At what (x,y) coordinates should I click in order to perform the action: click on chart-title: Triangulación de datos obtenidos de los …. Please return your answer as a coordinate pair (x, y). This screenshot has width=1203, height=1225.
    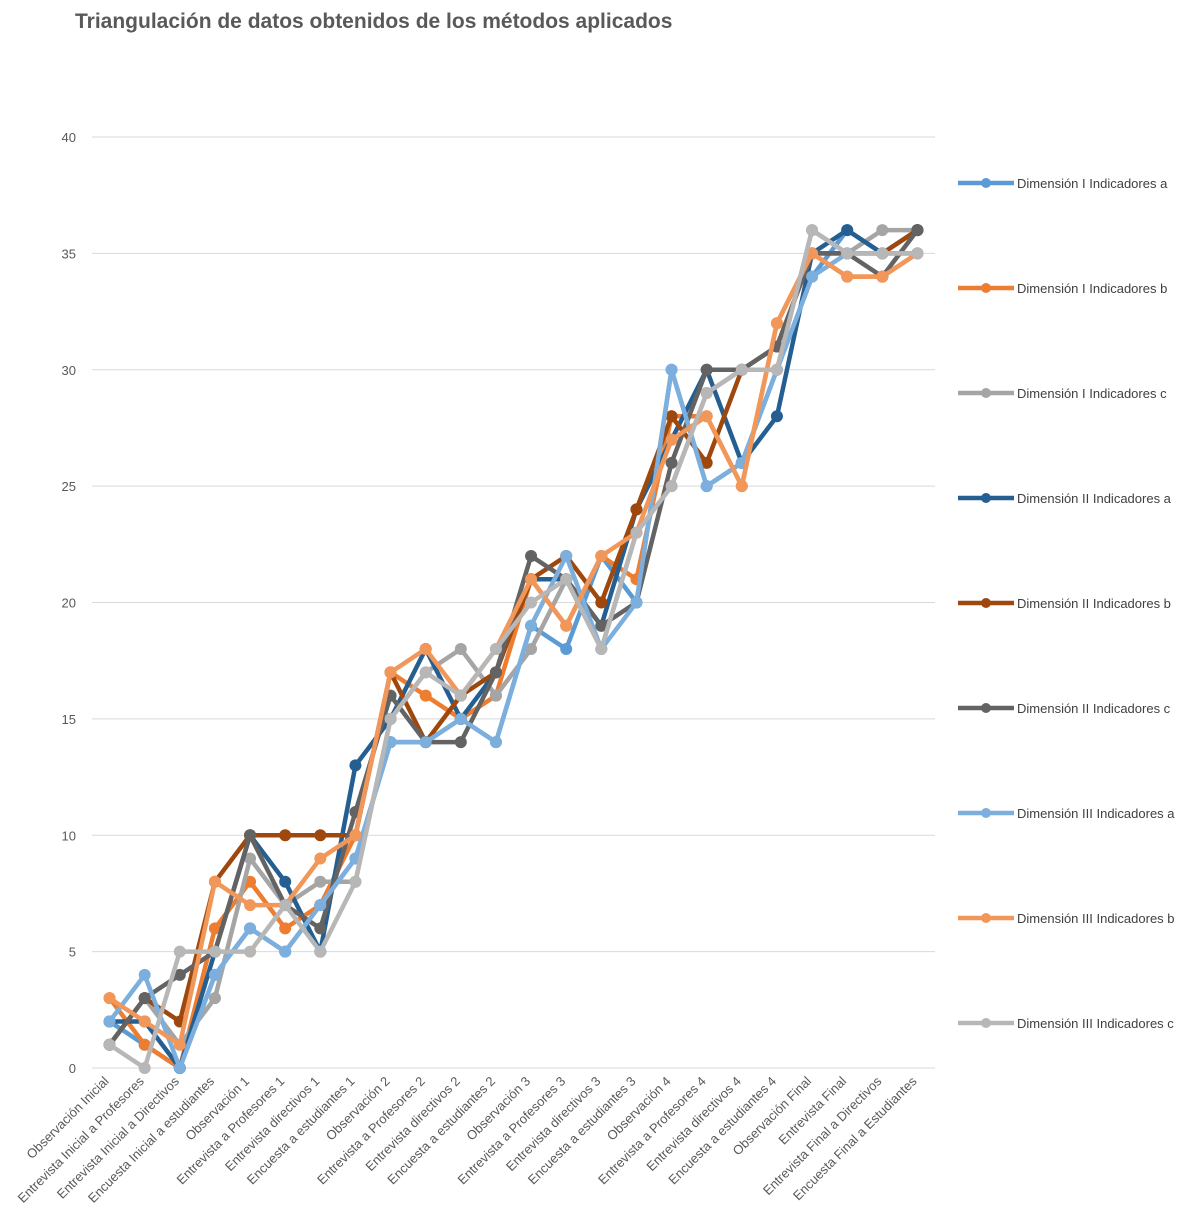
    Looking at the image, I should click on (373, 21).